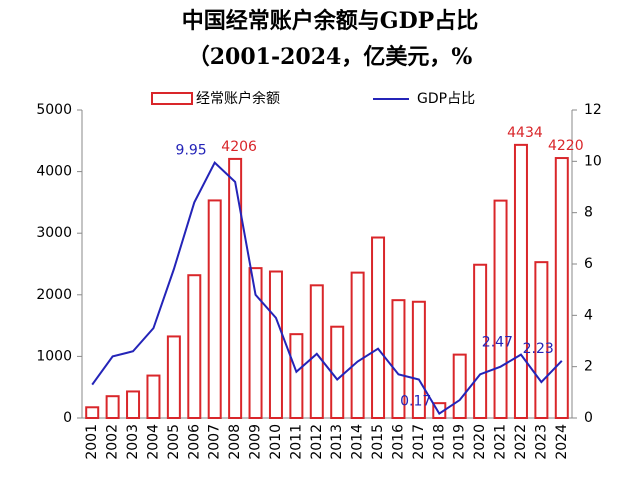 The image size is (634, 493). What do you see at coordinates (54, 356) in the screenshot?
I see `y-tick-label: 1000` at bounding box center [54, 356].